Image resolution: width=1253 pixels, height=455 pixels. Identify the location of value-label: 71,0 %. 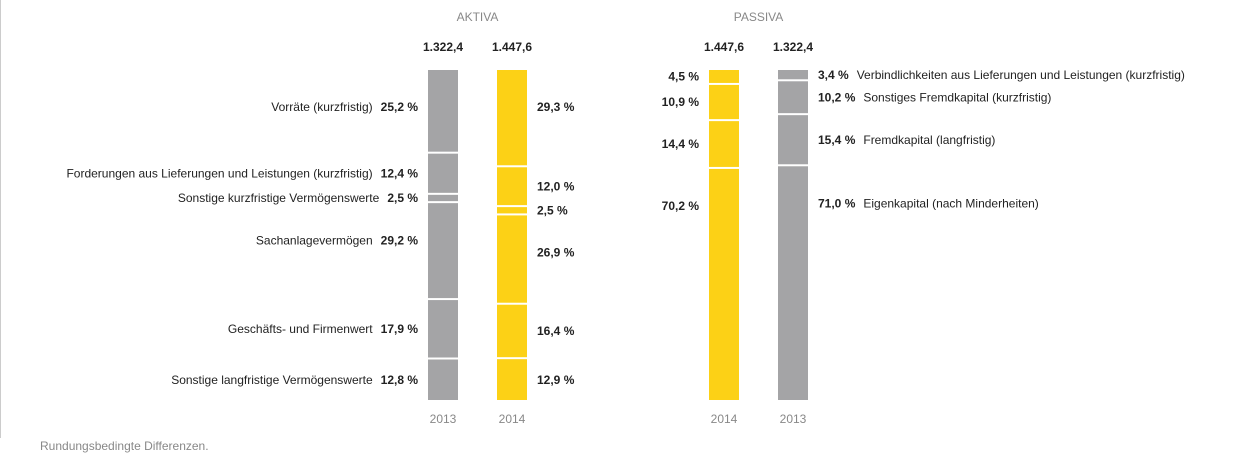
(837, 203).